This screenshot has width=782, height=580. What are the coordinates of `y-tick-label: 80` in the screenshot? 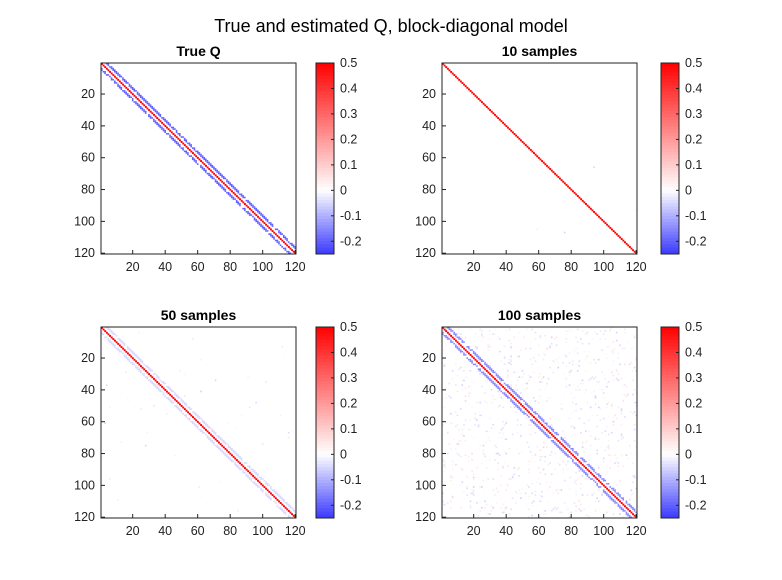 It's located at (429, 190).